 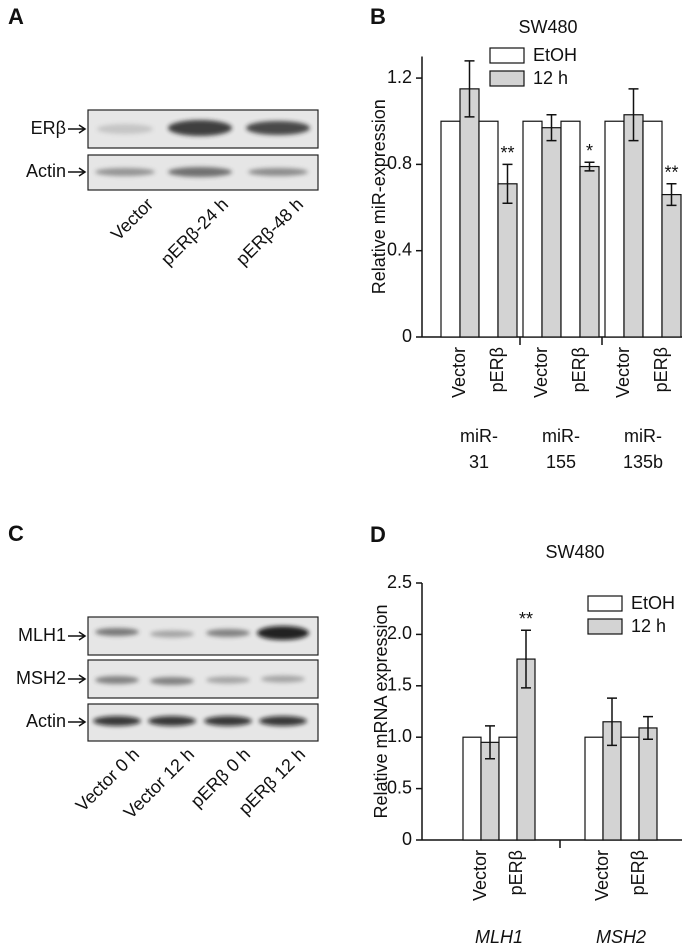 I want to click on blot-row-label: MLH1, so click(x=42, y=635).